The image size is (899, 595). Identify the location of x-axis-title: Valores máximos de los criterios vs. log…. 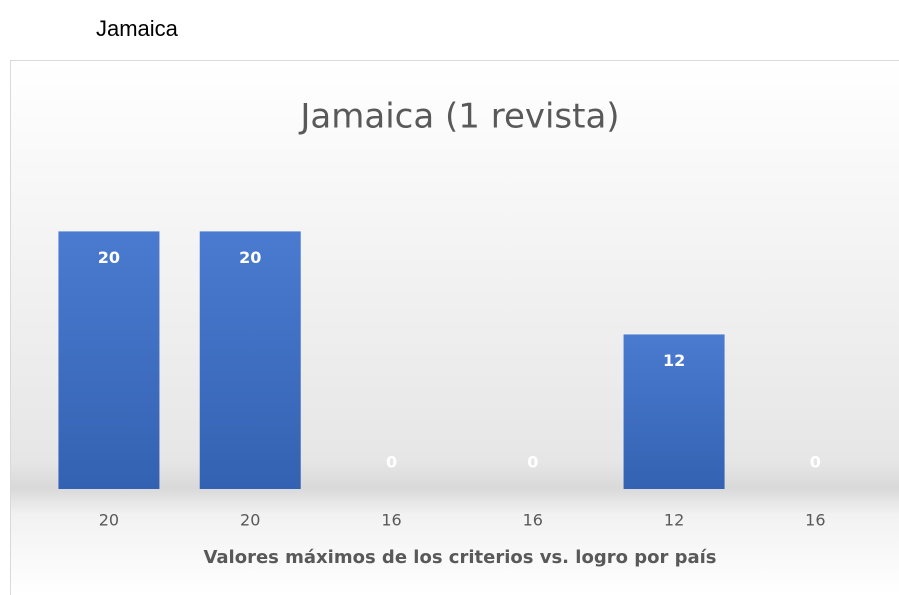
(459, 557).